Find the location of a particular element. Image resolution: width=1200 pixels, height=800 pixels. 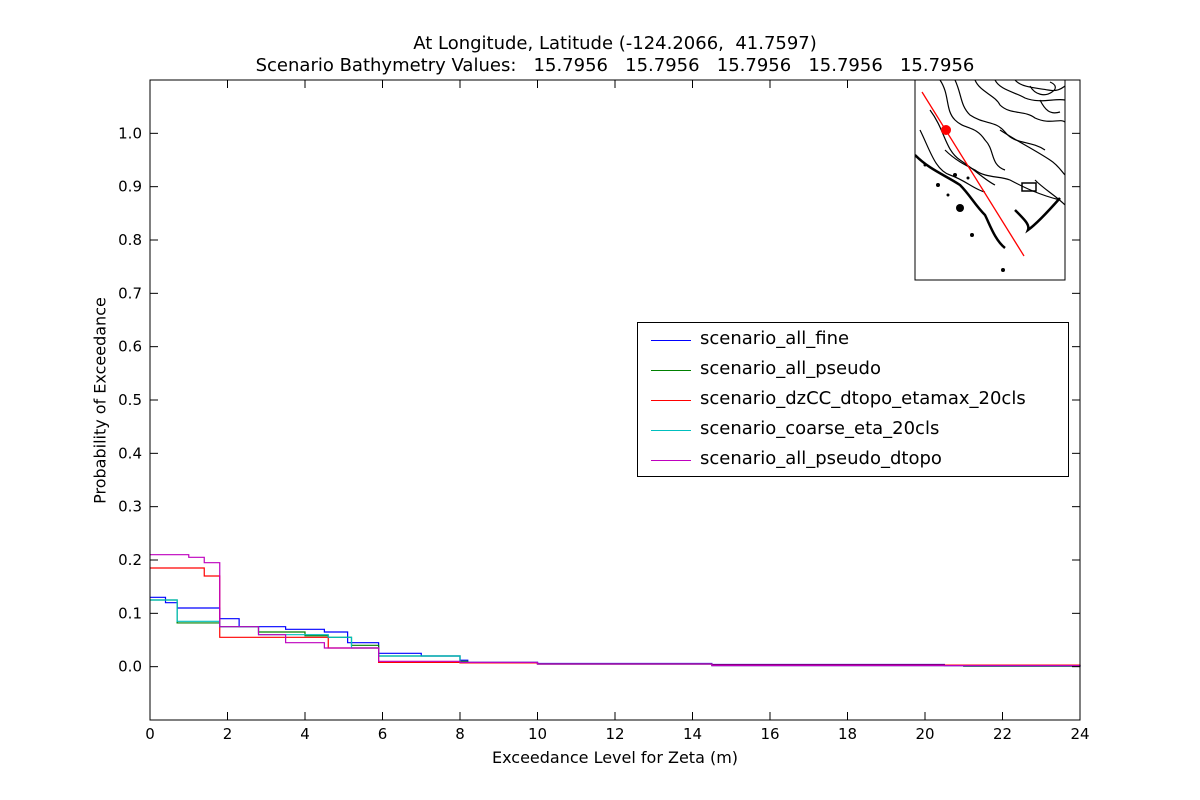

x-axis-label: Exceedance Level for Zeta (m) is located at coordinates (615, 757).